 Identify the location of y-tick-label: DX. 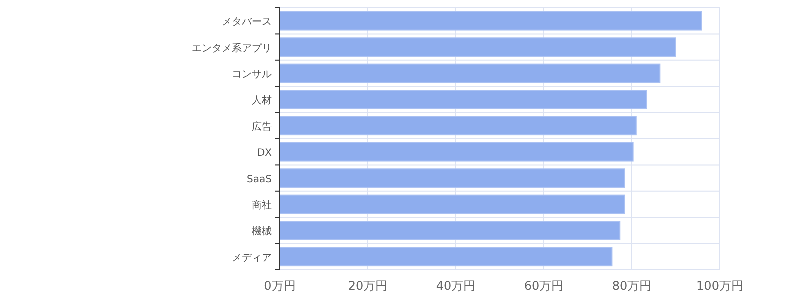
(264, 154).